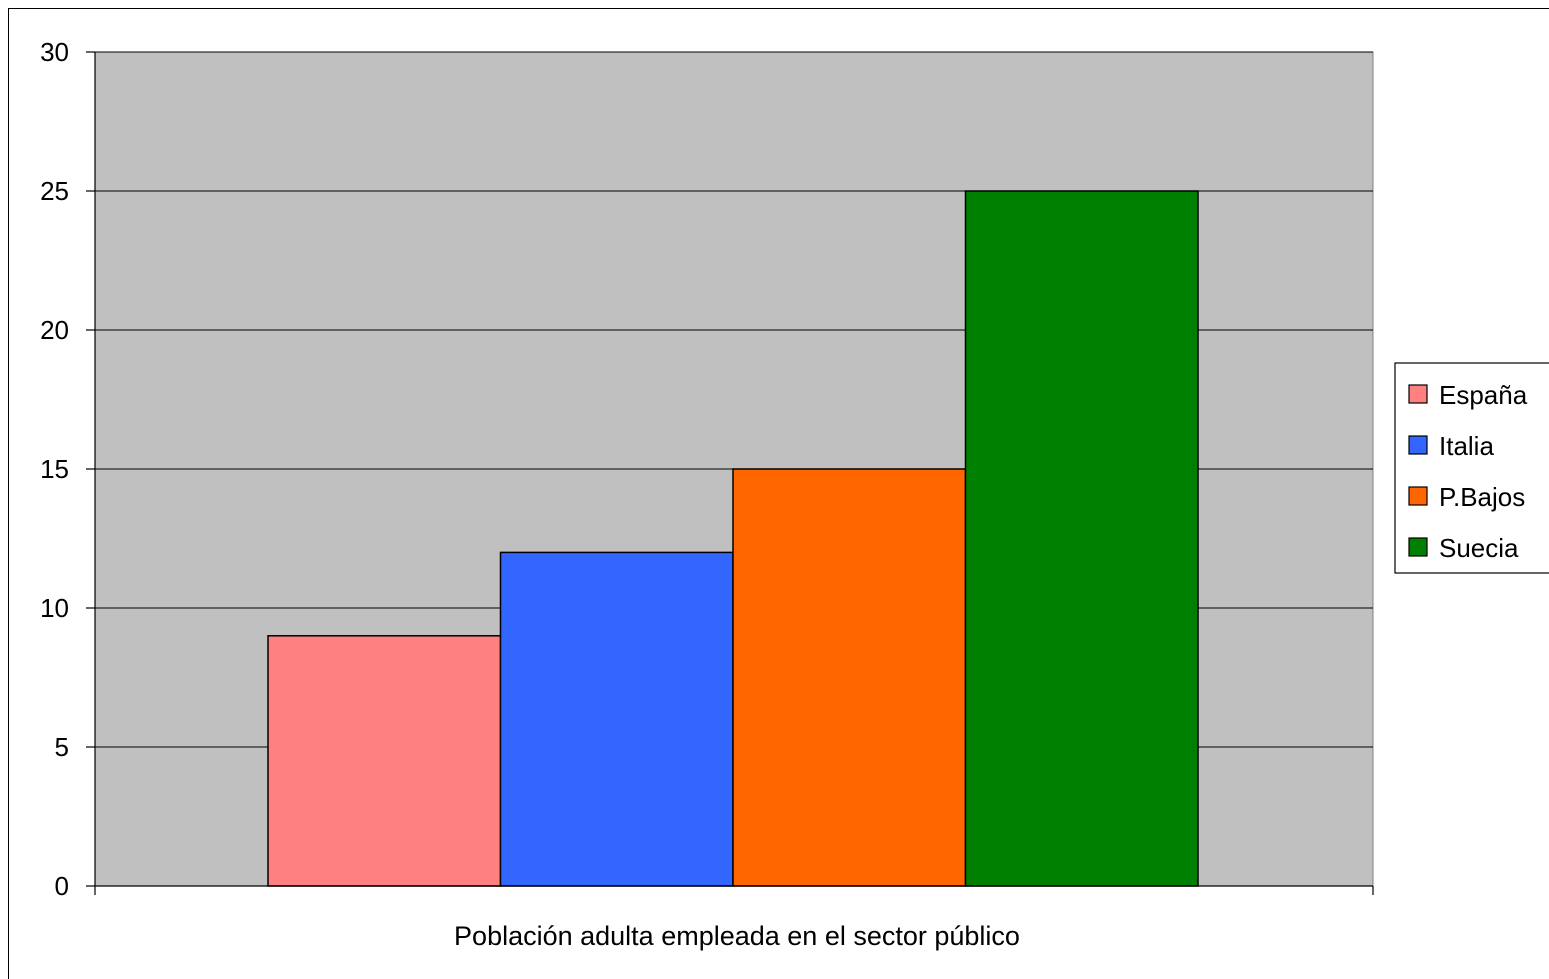 Image resolution: width=1549 pixels, height=979 pixels. I want to click on legend-label: Italia, so click(1466, 446).